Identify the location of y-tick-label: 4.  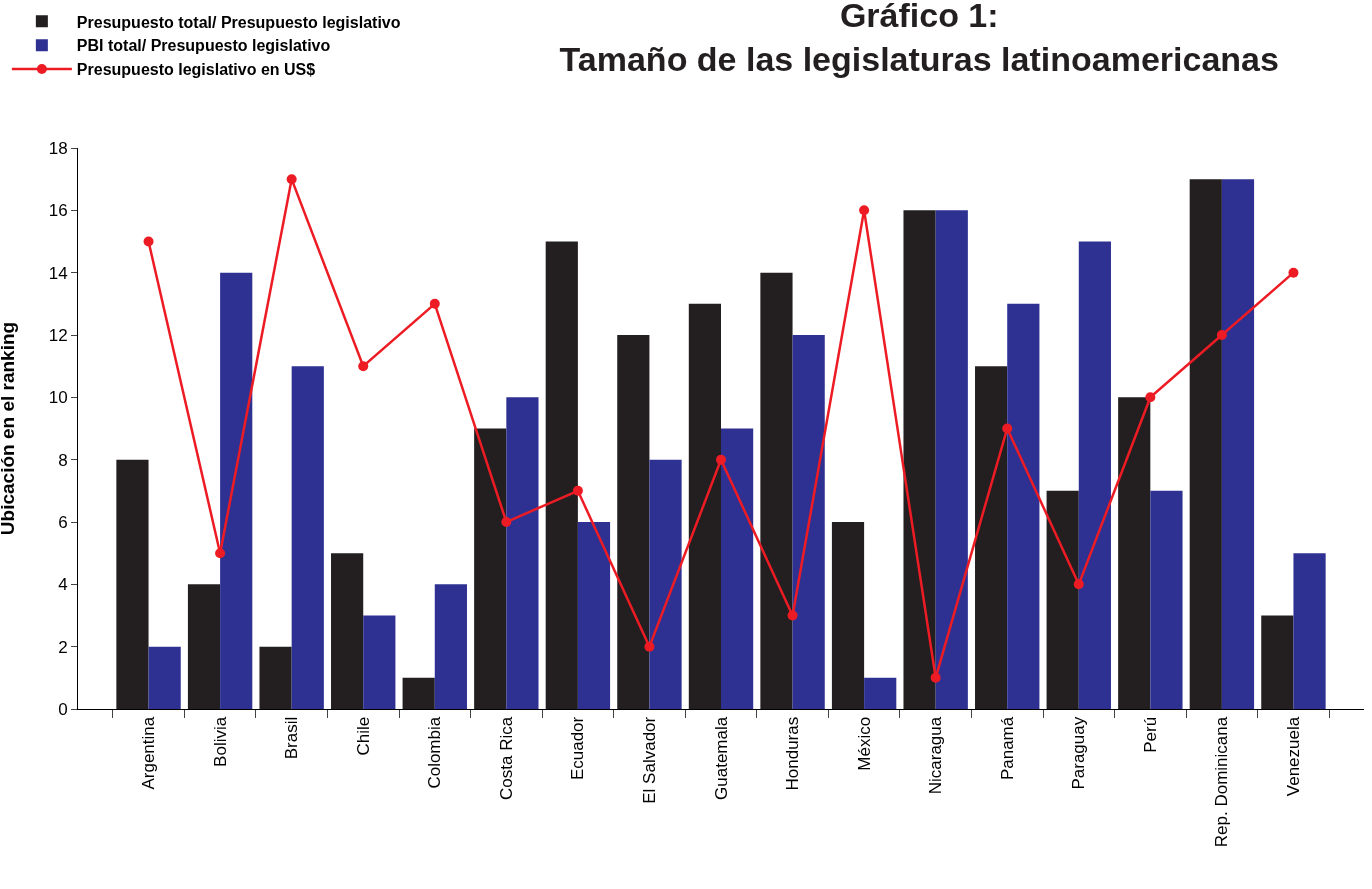
(63, 585).